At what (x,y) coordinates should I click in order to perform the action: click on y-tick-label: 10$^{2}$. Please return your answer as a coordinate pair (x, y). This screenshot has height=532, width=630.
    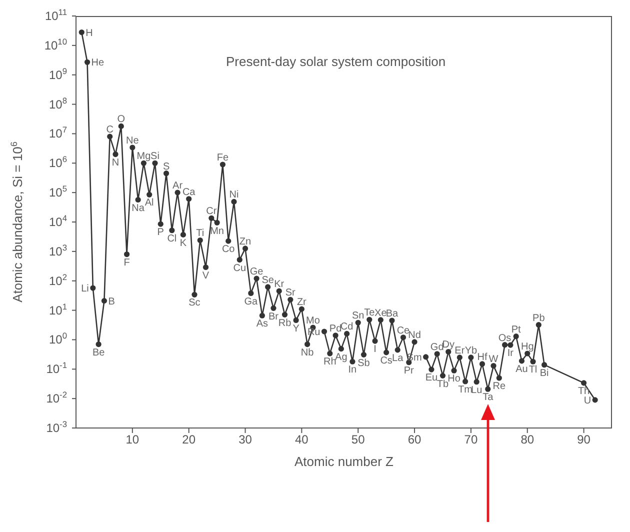
    Looking at the image, I should click on (58, 280).